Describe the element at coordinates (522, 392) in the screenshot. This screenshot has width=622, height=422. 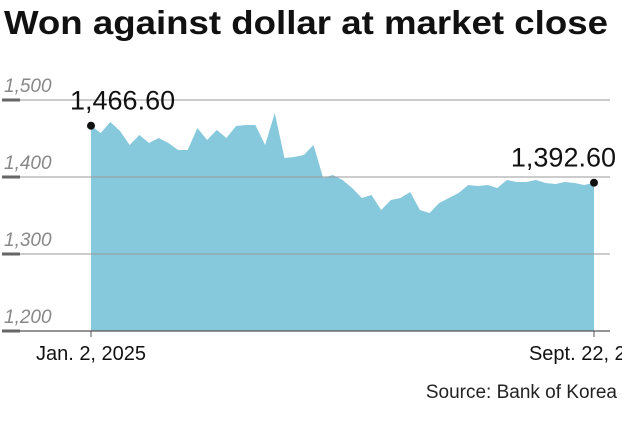
I see `source-note: Source: Bank of Korea` at that location.